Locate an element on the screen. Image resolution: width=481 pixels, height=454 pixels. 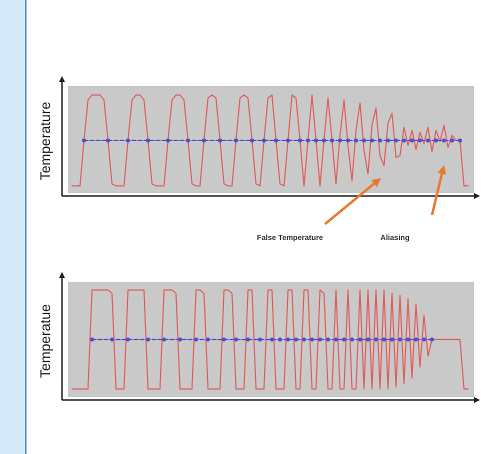
y-axis-title: Temperatue is located at coordinates (45, 341).